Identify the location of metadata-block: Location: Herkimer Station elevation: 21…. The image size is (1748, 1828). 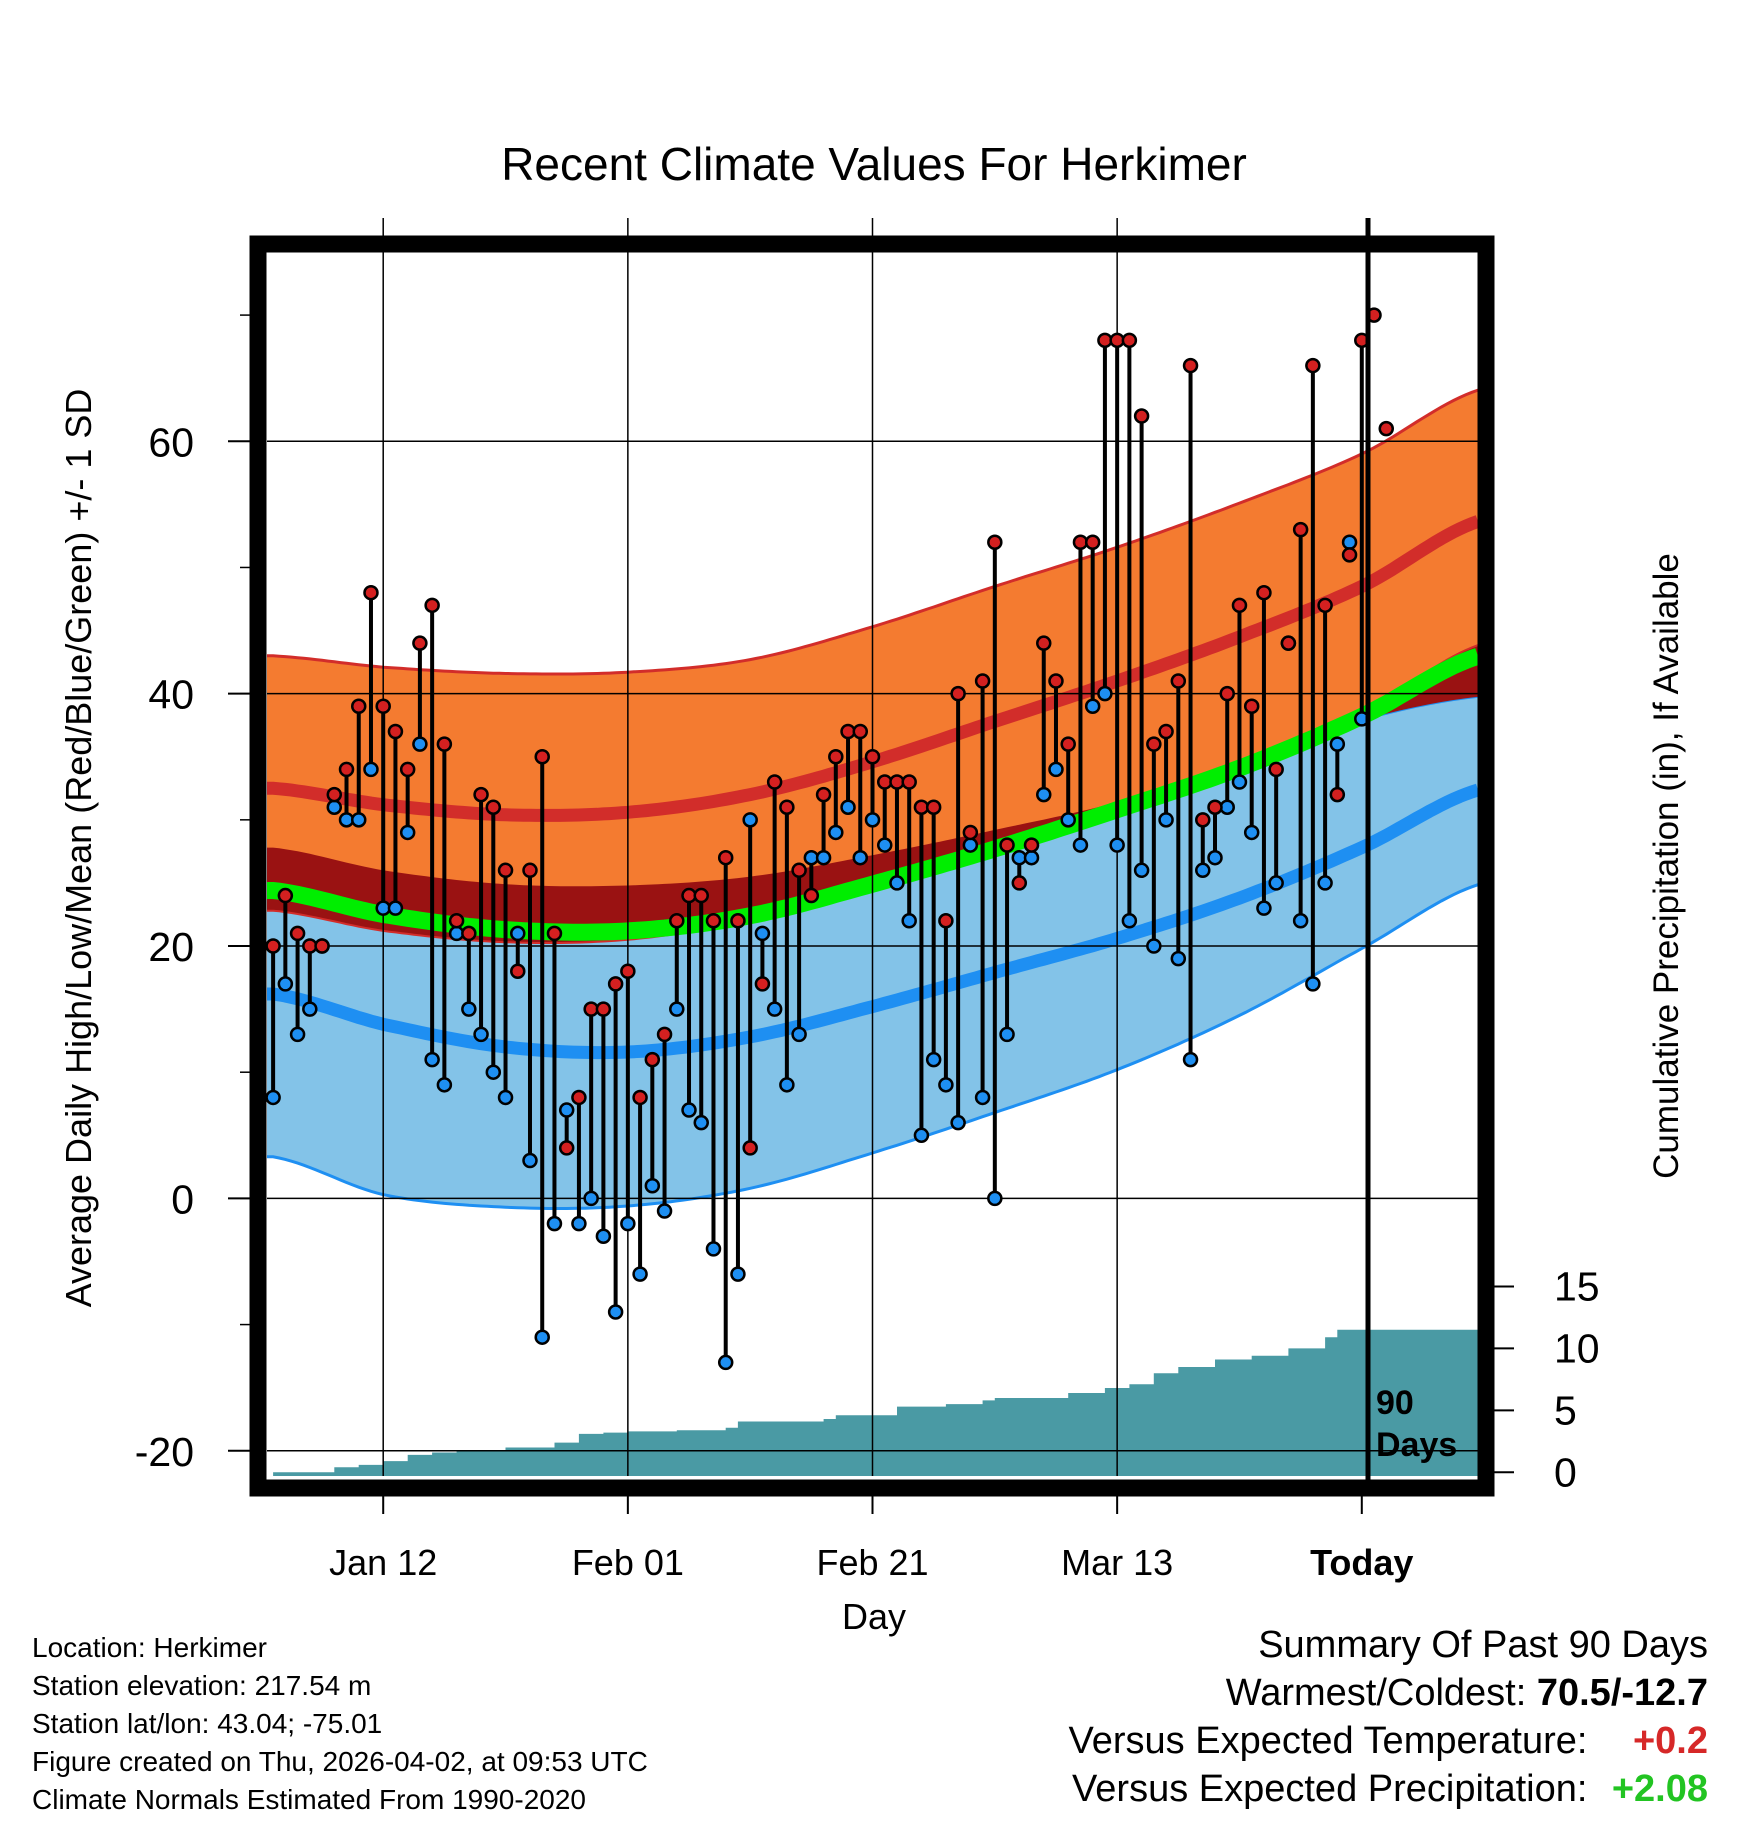
(340, 1724).